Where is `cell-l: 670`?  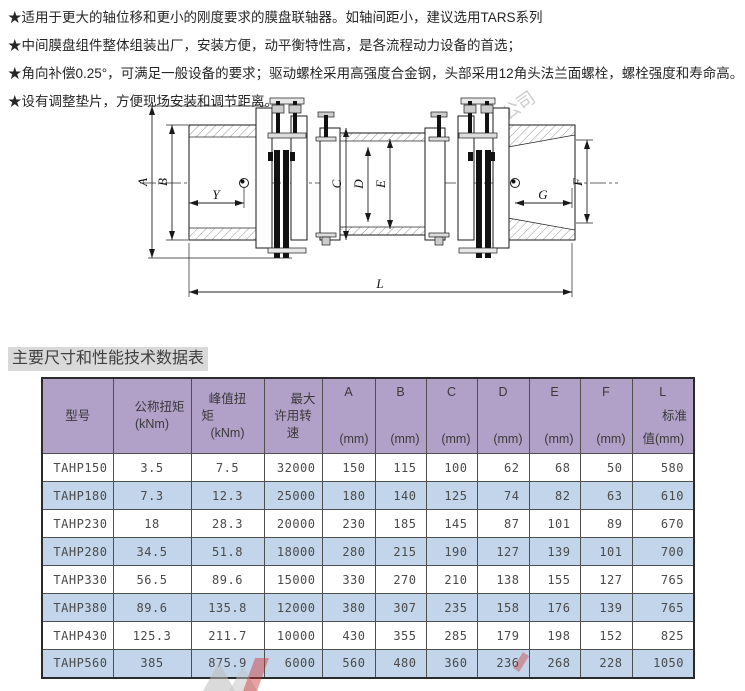 cell-l: 670 is located at coordinates (663, 523).